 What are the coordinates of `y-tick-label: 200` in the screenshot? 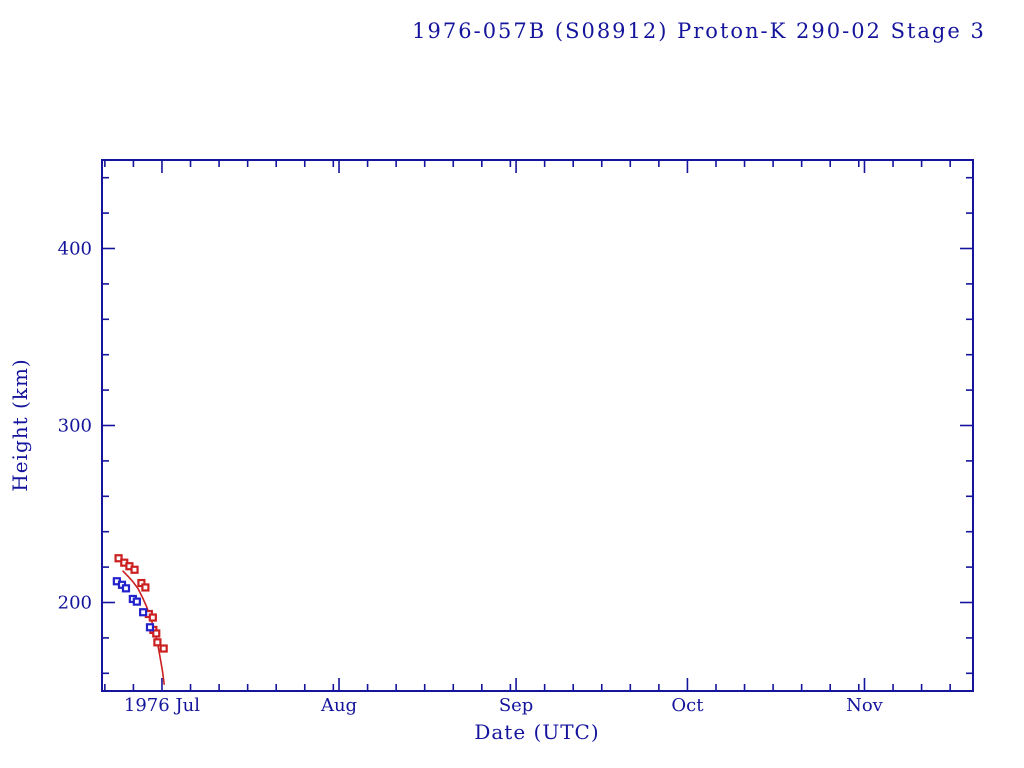 It's located at (75, 603).